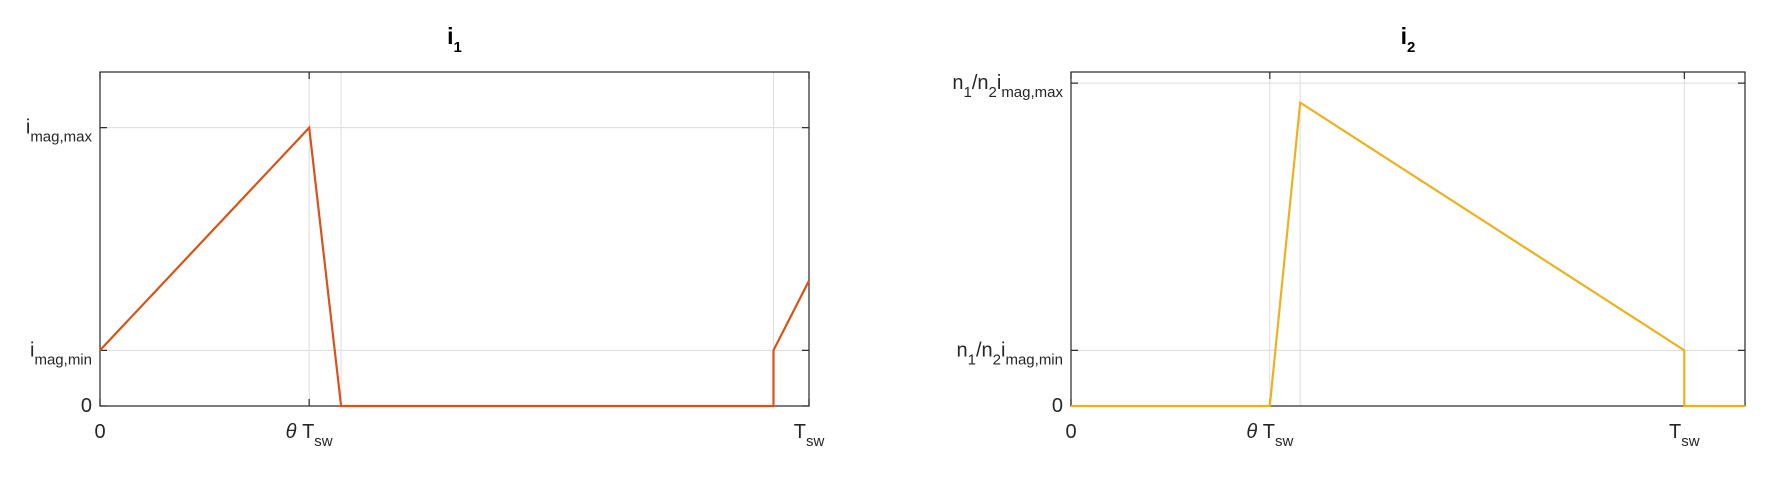  I want to click on y-tick-label: imag,min, so click(61, 353).